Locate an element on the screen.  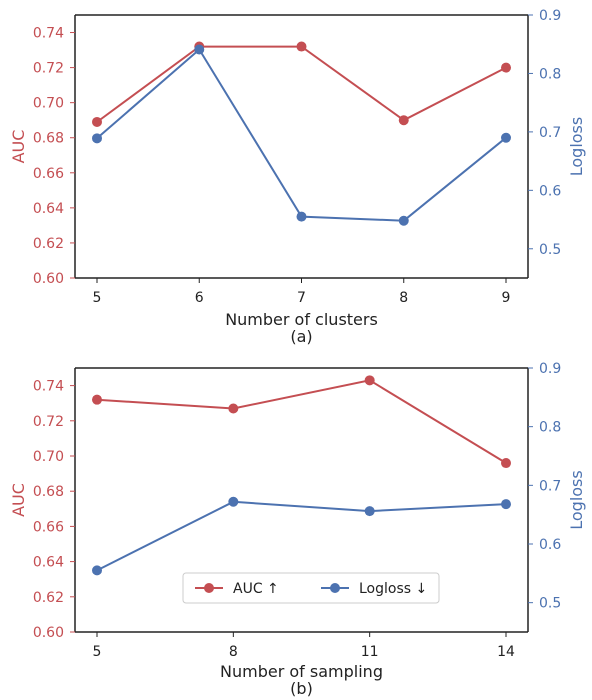
panel-b-x-axis-label: Number of sampling is located at coordinates (301, 671).